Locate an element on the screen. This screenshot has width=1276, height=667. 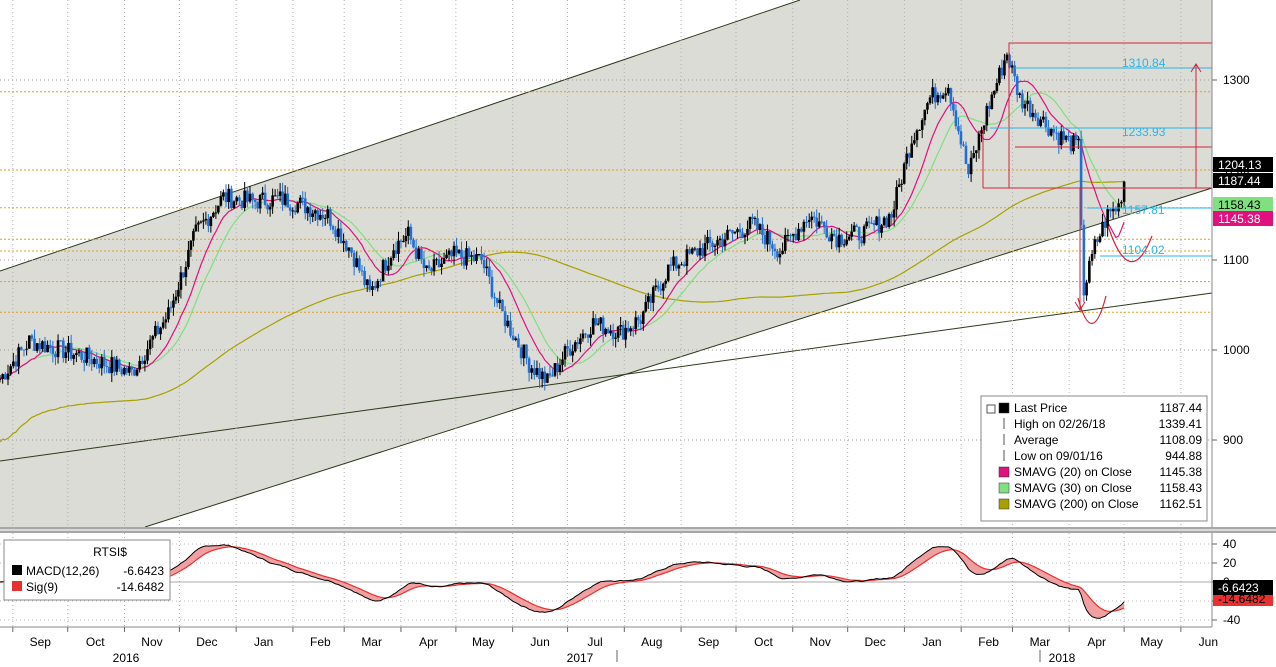
legend-toggle is located at coordinates (991, 409).